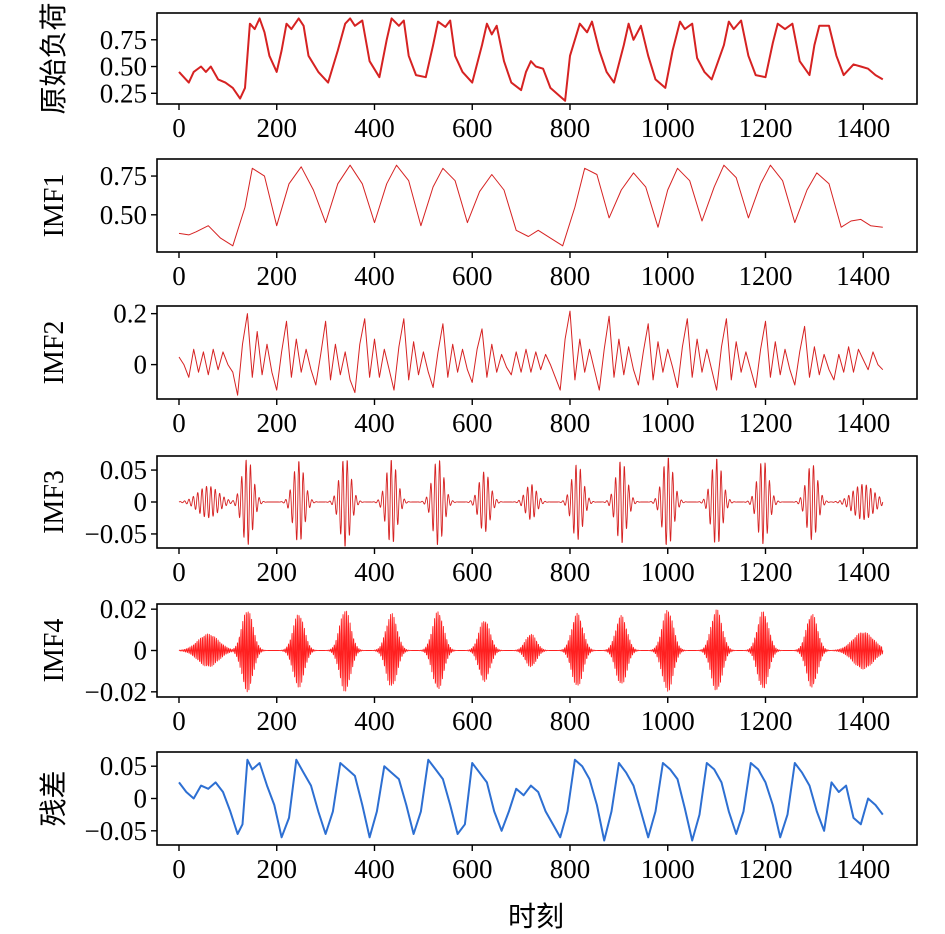 The height and width of the screenshot is (934, 945). What do you see at coordinates (54, 502) in the screenshot?
I see `y-axis-label: IMF3` at bounding box center [54, 502].